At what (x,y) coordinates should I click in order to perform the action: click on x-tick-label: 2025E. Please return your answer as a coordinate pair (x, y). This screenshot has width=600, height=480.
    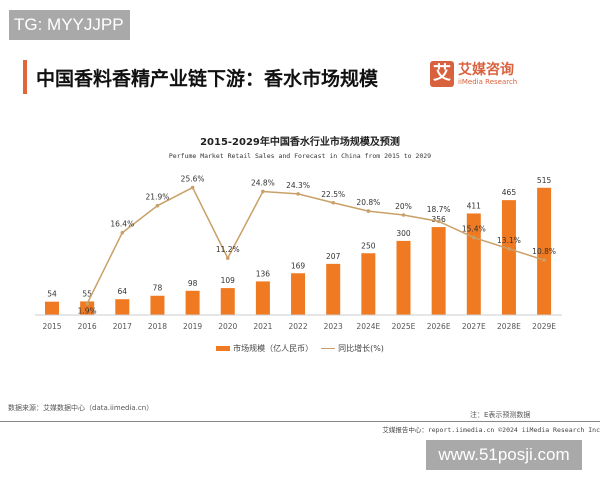
    Looking at the image, I should click on (404, 326).